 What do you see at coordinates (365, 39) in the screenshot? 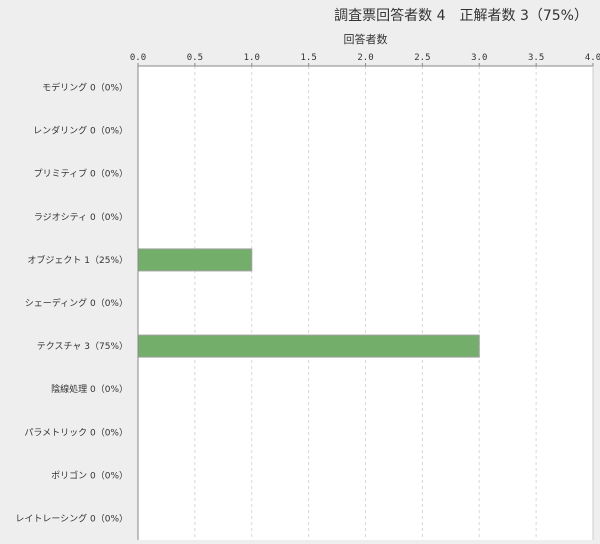
I see `x-axis-label: 回答者数` at bounding box center [365, 39].